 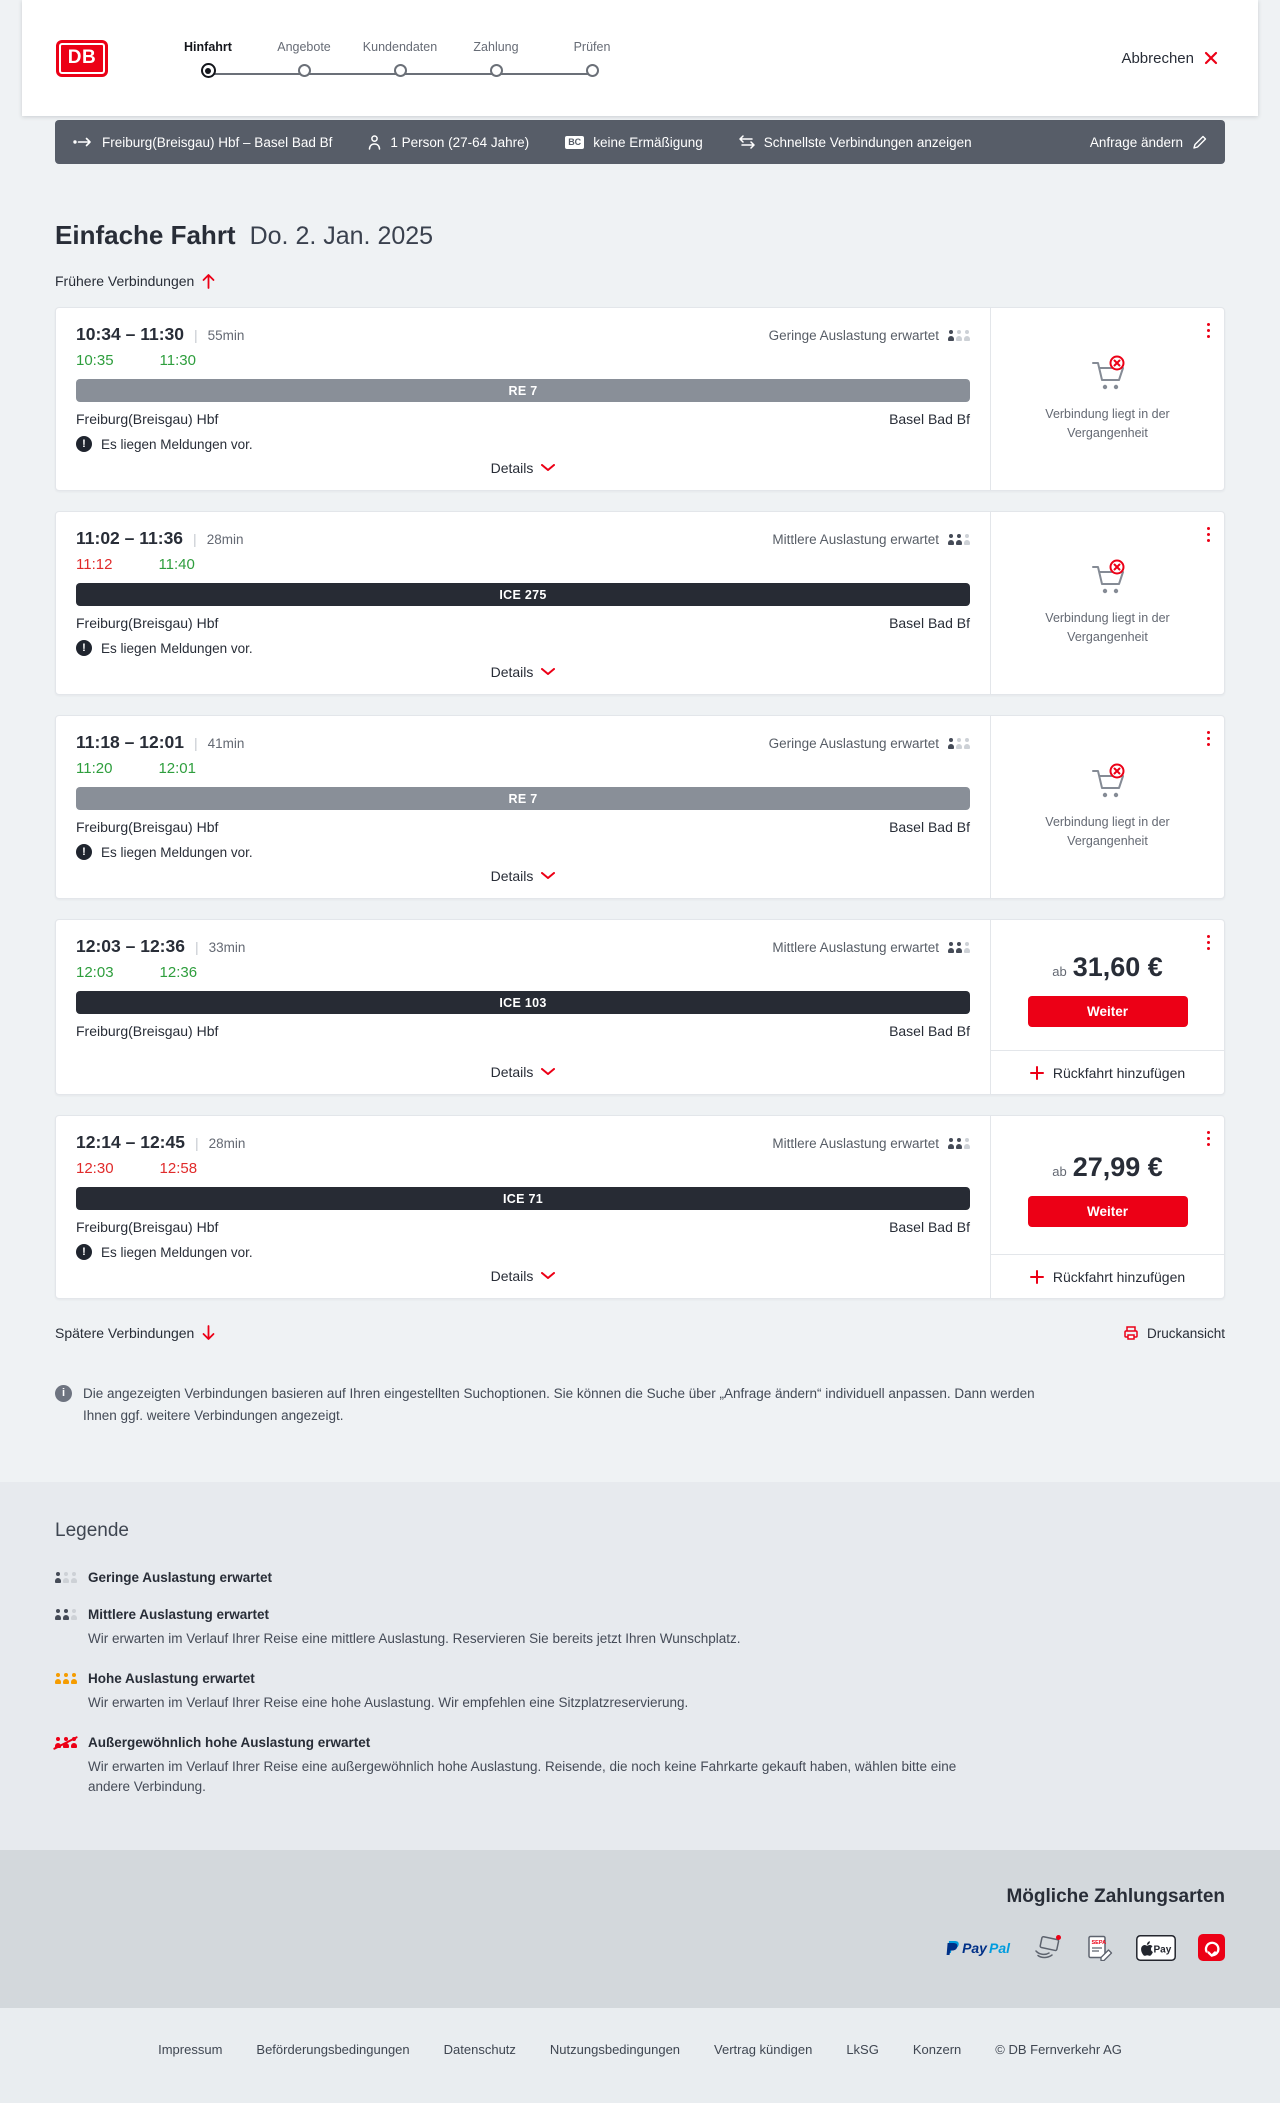 I want to click on footer-link-lksg: LkSG, so click(x=862, y=2049).